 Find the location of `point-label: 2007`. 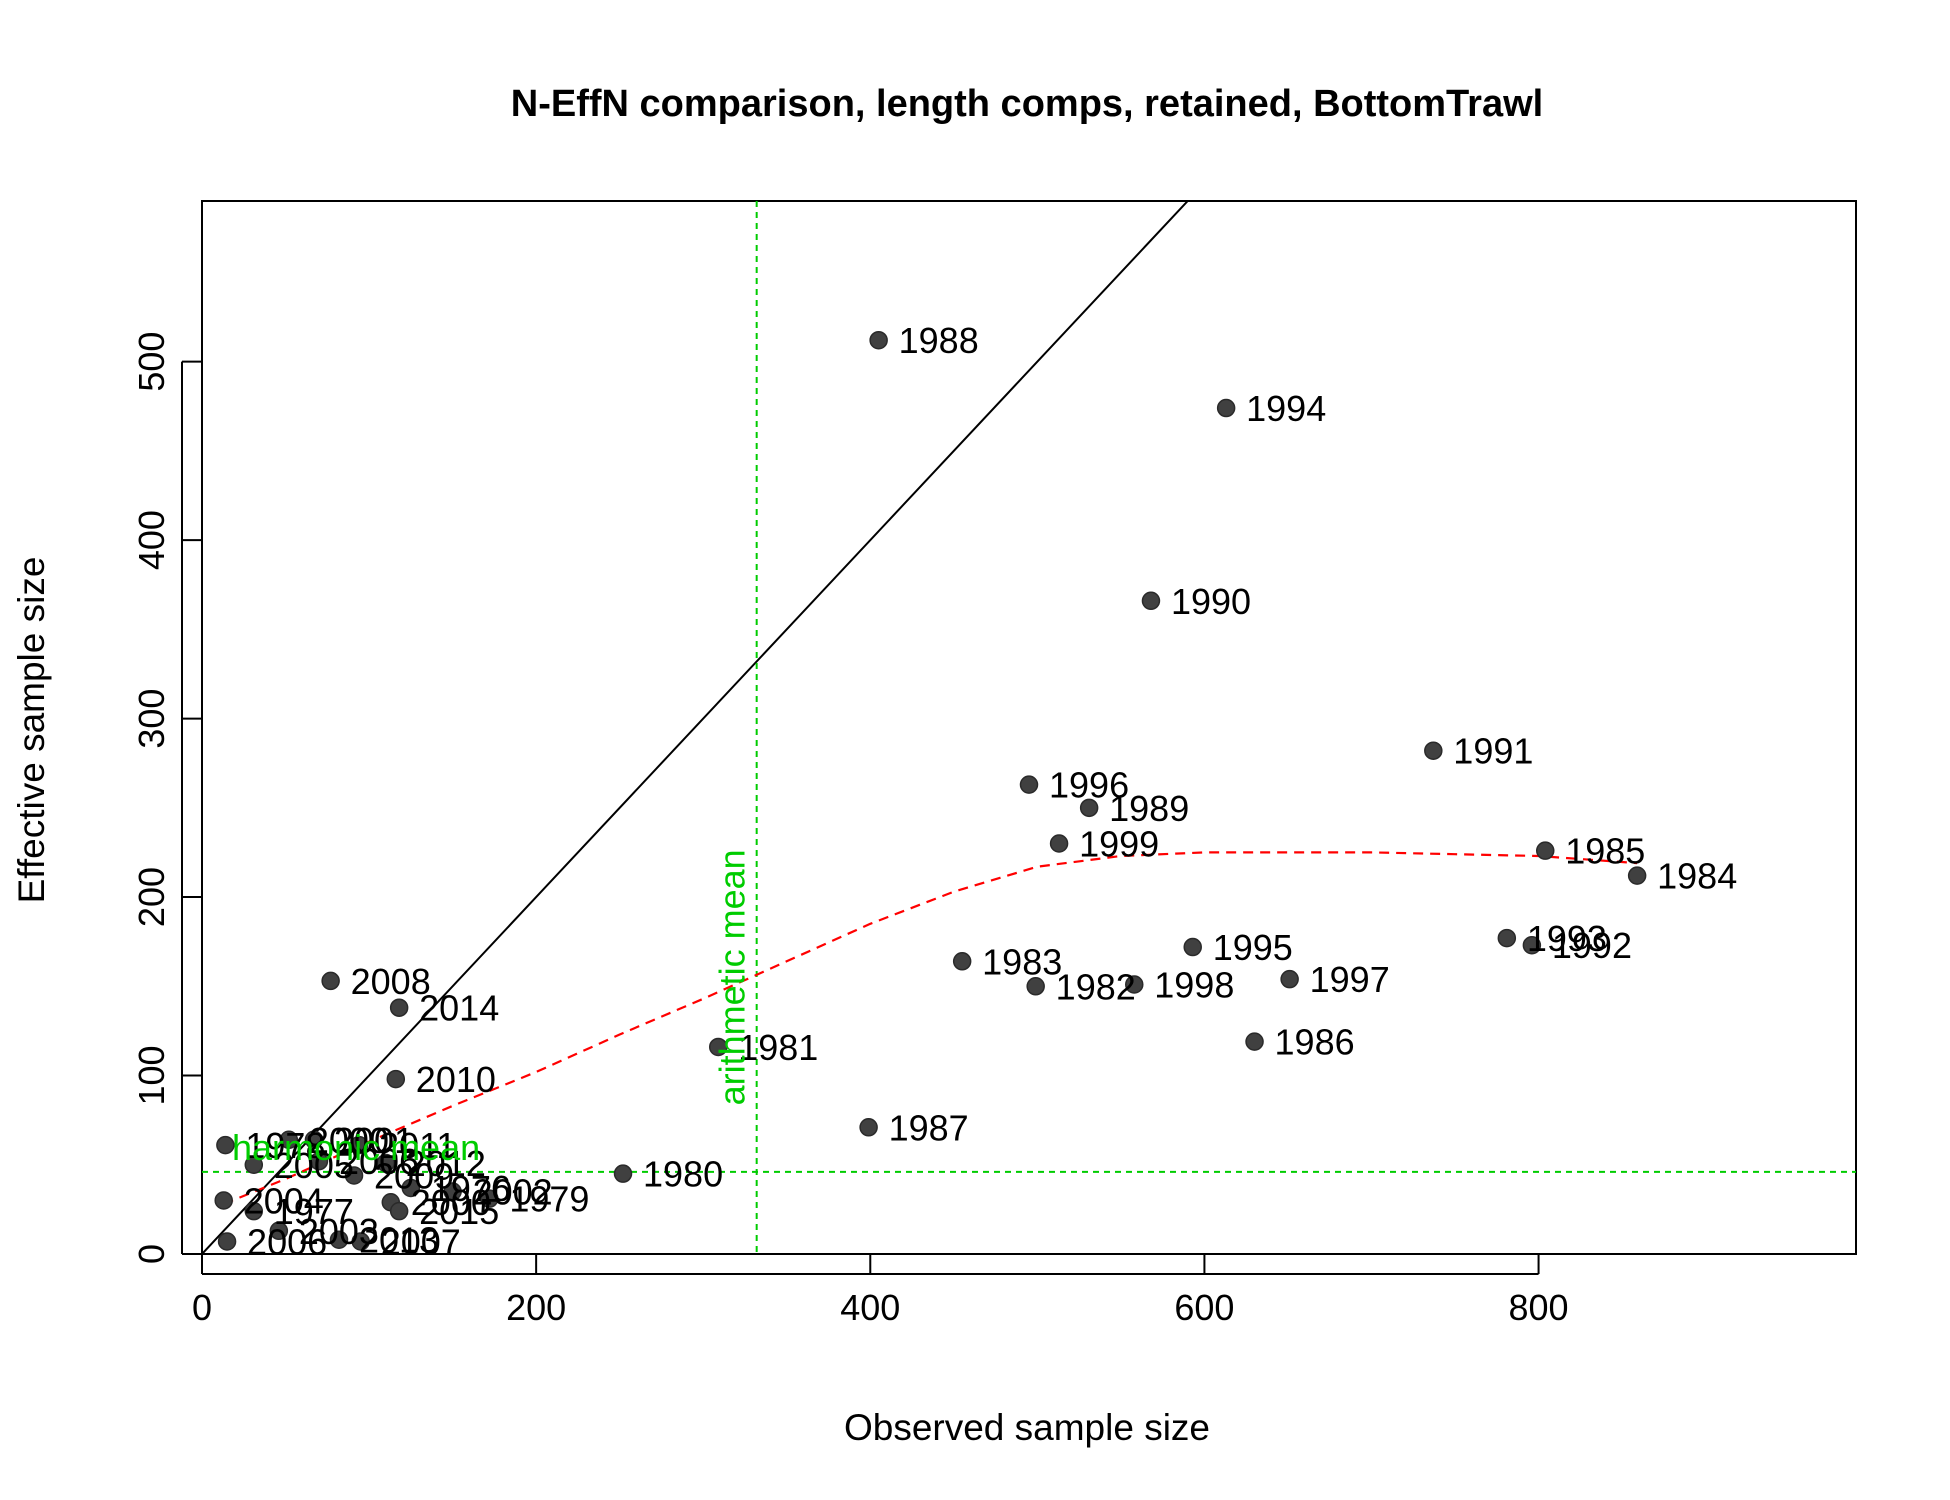

point-label: 2007 is located at coordinates (421, 1242).